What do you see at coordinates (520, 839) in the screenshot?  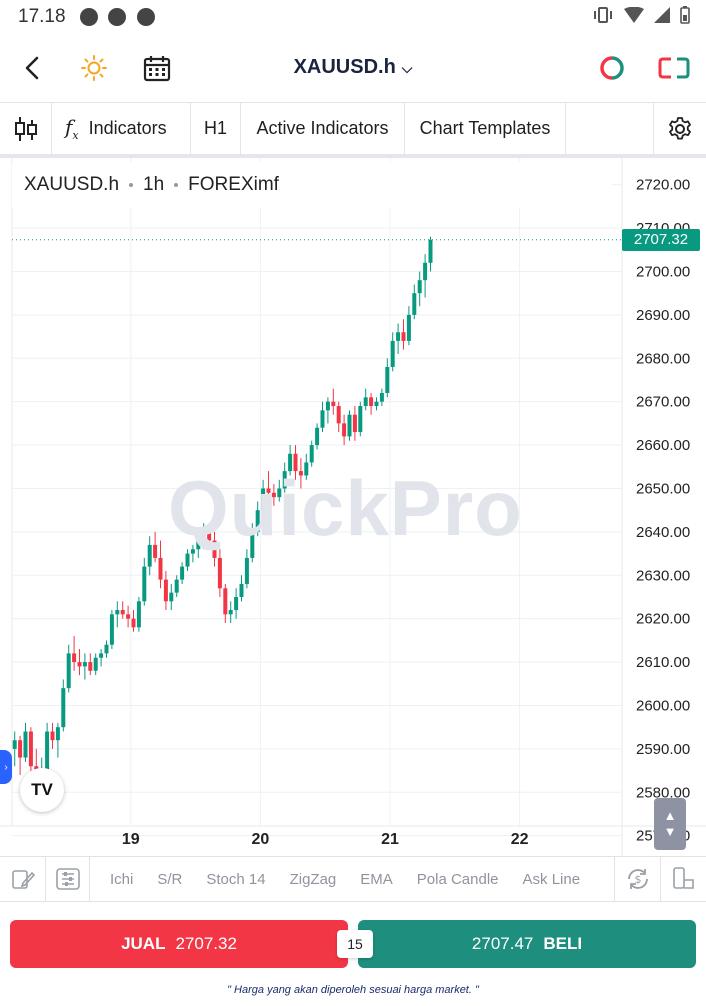 I see `x-tick-label: 22` at bounding box center [520, 839].